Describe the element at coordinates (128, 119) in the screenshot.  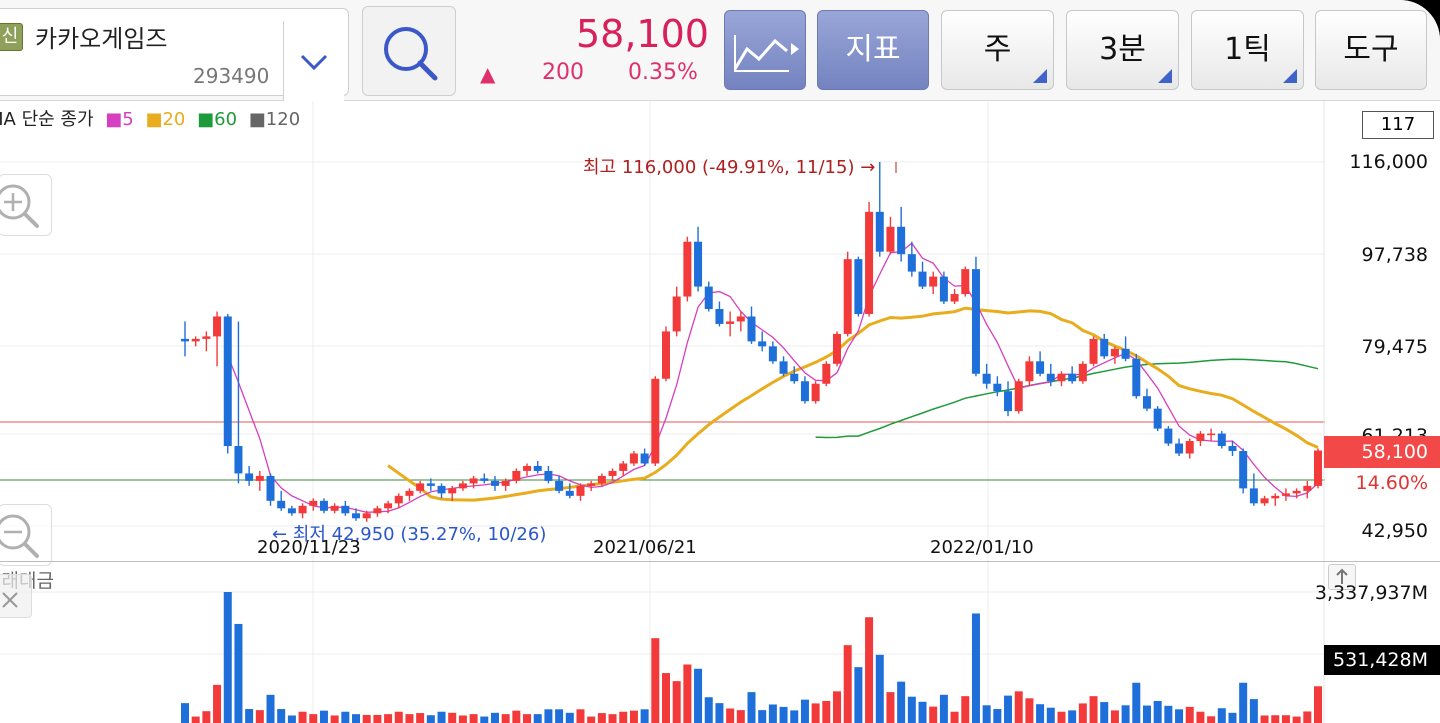
I see `ma5-label: 5` at that location.